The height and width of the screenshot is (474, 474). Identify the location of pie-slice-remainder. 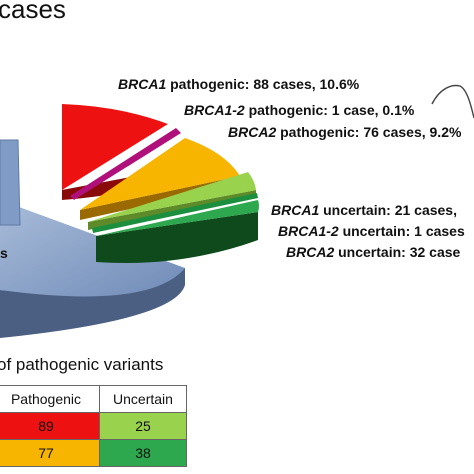
(92, 248).